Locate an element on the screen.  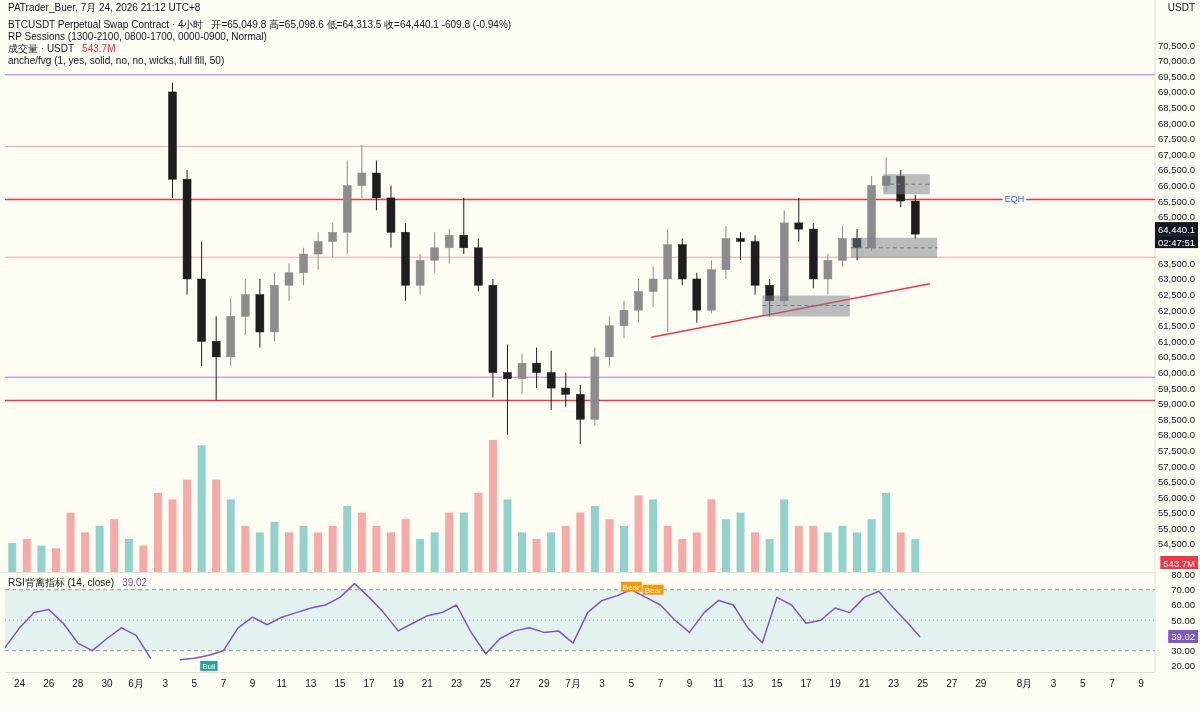
y-tick-label: 50.00 is located at coordinates (1183, 620).